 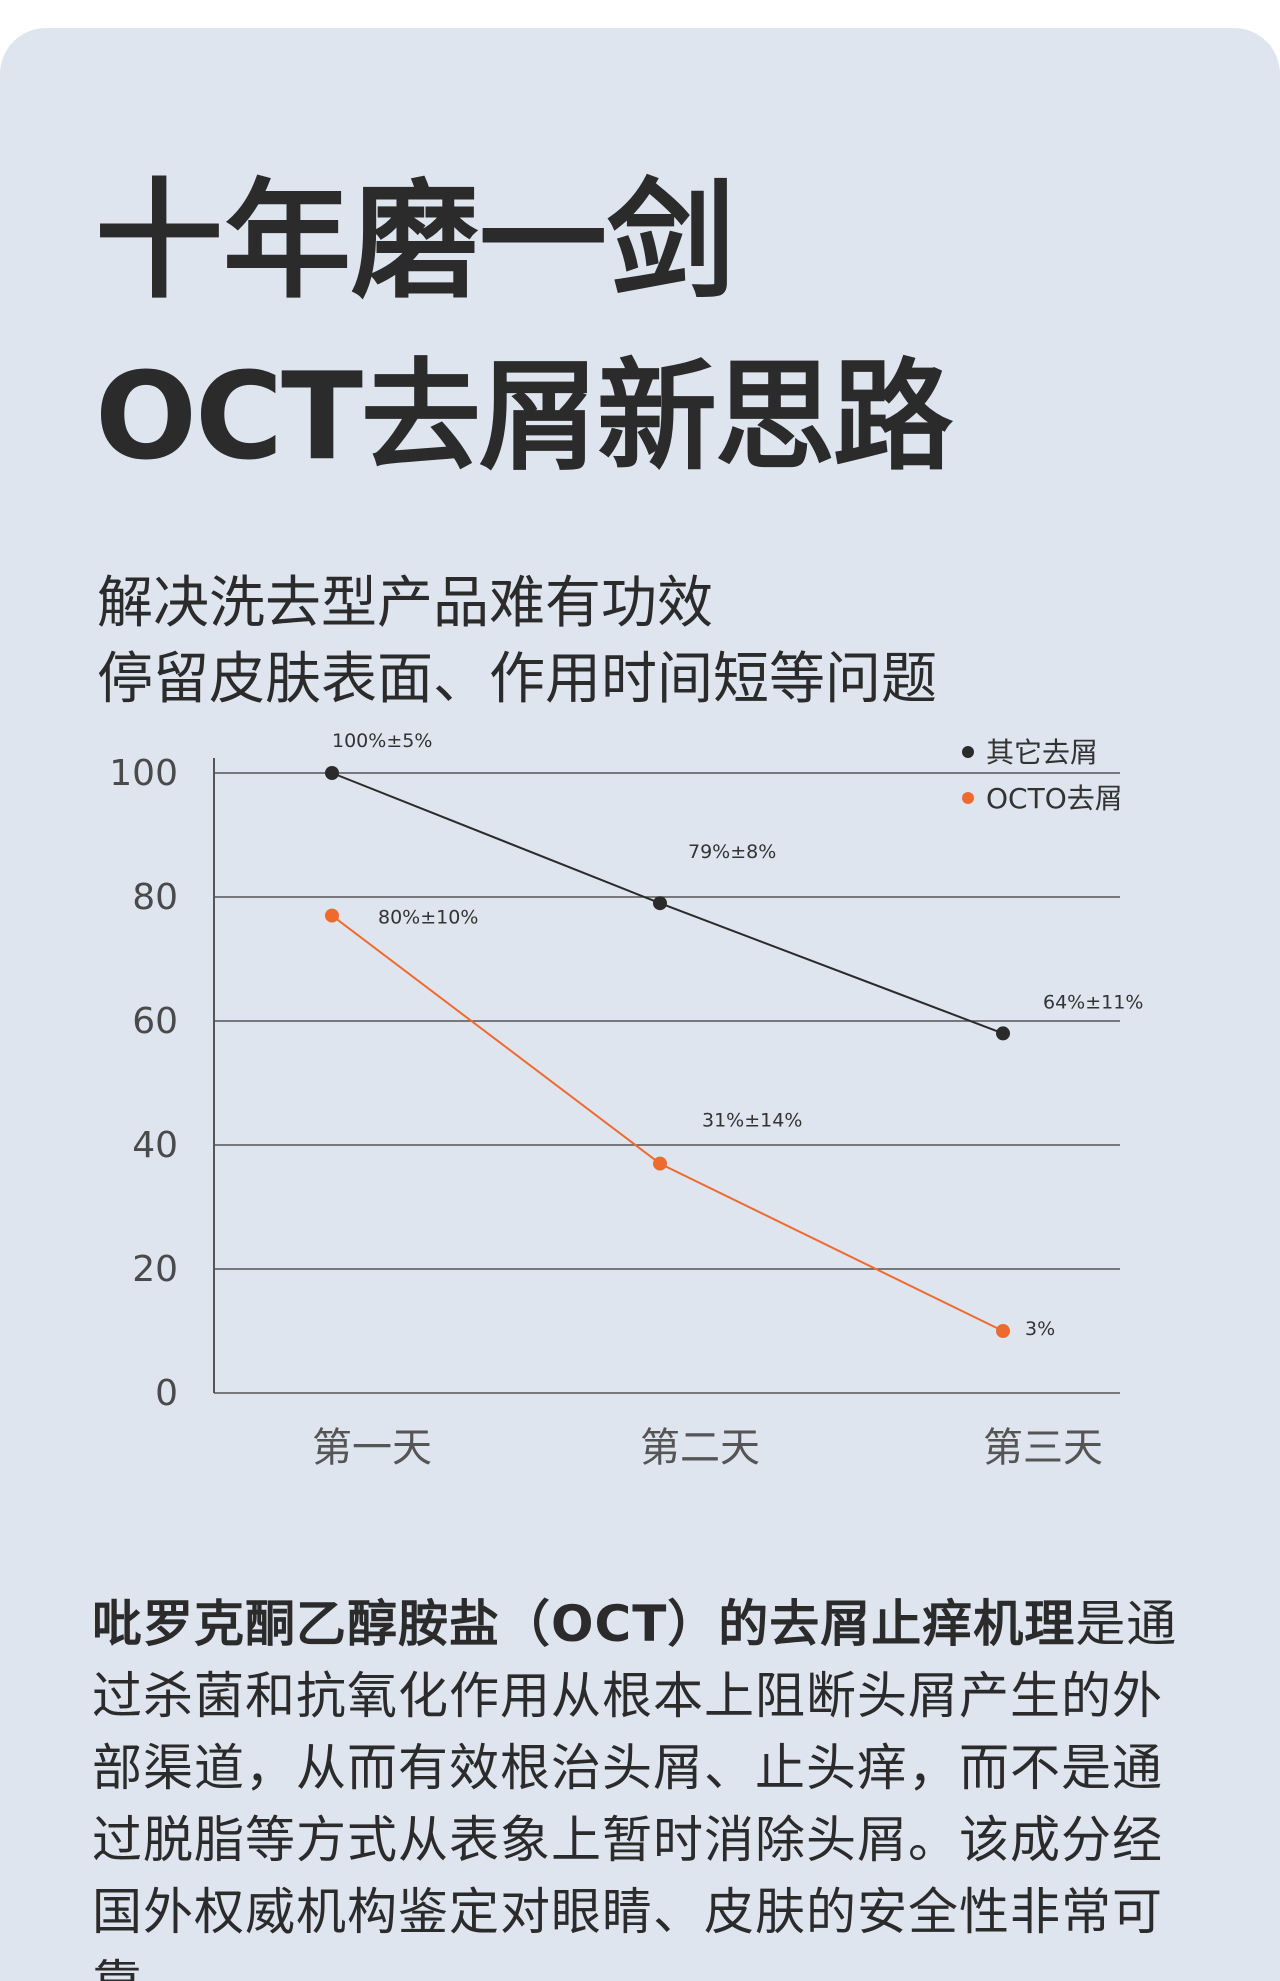 I want to click on subheadline-line-1: 解决洗去型产品难有功效, so click(x=405, y=603).